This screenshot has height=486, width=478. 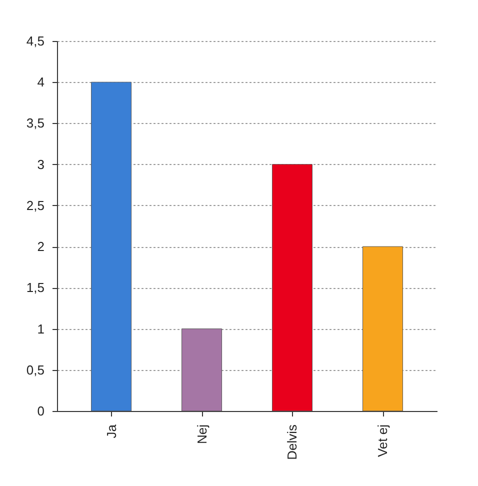 I want to click on y-tick-label: 3,5, so click(x=35, y=123).